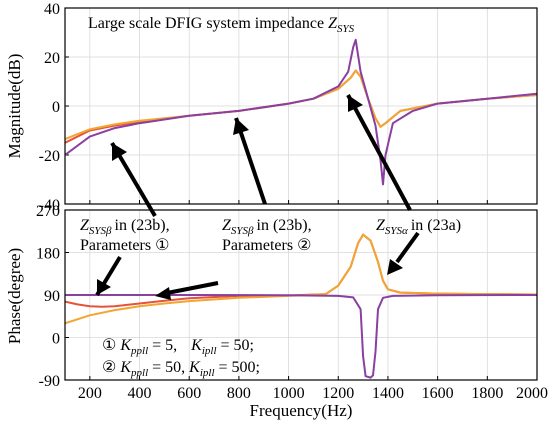 Image resolution: width=557 pixels, height=426 pixels. What do you see at coordinates (301, 410) in the screenshot?
I see `x-axis-label: Frequency(Hz)` at bounding box center [301, 410].